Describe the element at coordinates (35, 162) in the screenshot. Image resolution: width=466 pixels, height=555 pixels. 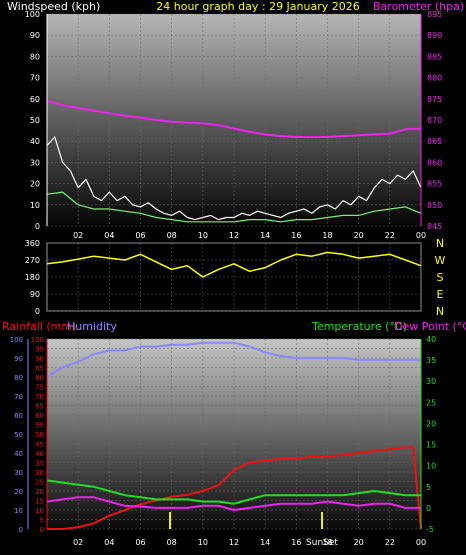
I see `windspeed-tick-label: 30` at that location.